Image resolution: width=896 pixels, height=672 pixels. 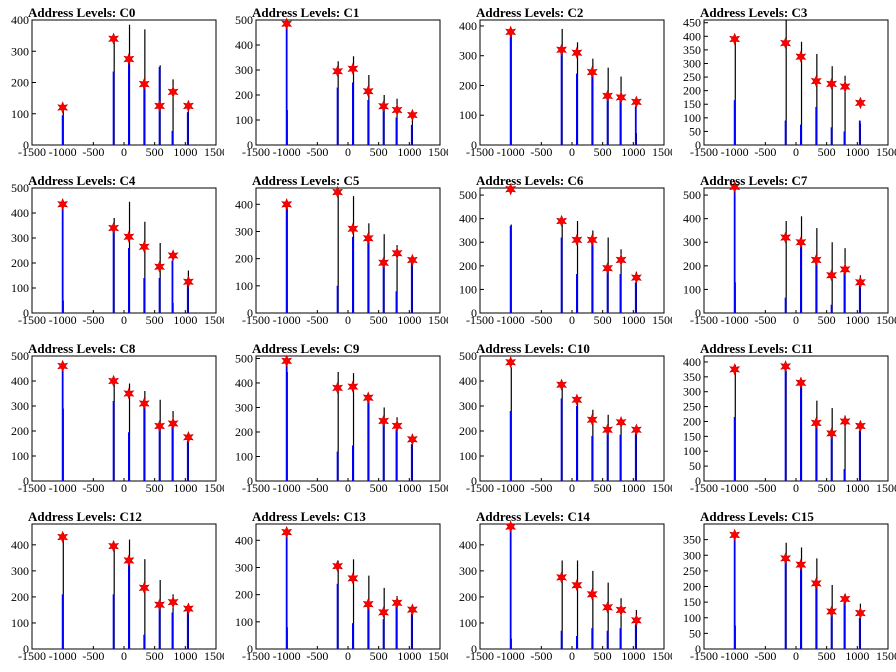 I want to click on chart-title: Address Levels: C11, so click(x=757, y=348).